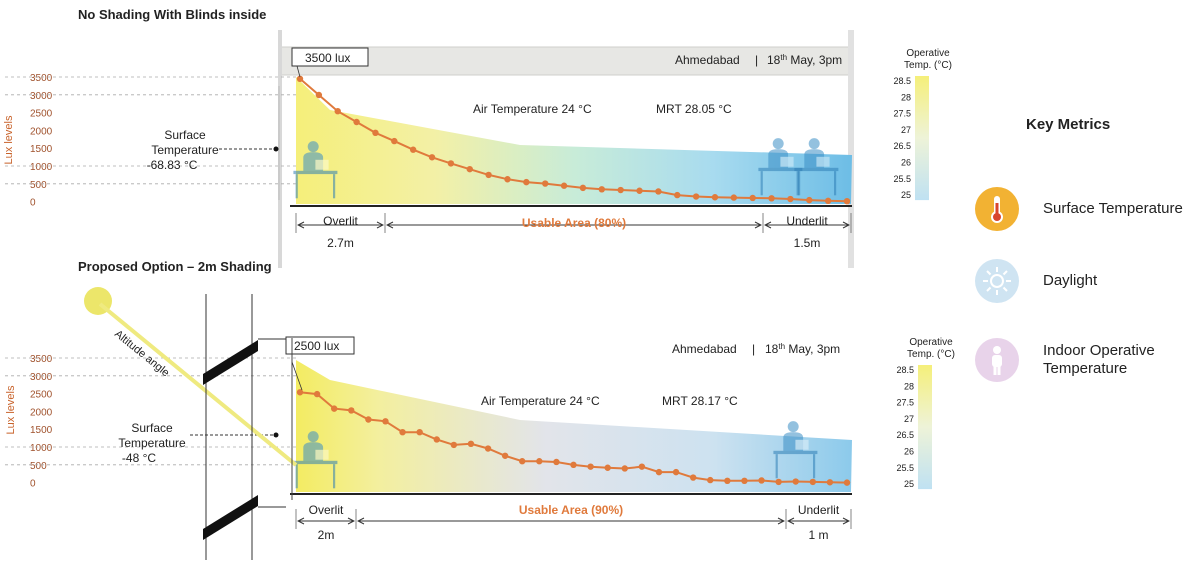 Image resolution: width=1200 pixels, height=574 pixels. What do you see at coordinates (230, 517) in the screenshot?
I see `shading-fin-bottom` at bounding box center [230, 517].